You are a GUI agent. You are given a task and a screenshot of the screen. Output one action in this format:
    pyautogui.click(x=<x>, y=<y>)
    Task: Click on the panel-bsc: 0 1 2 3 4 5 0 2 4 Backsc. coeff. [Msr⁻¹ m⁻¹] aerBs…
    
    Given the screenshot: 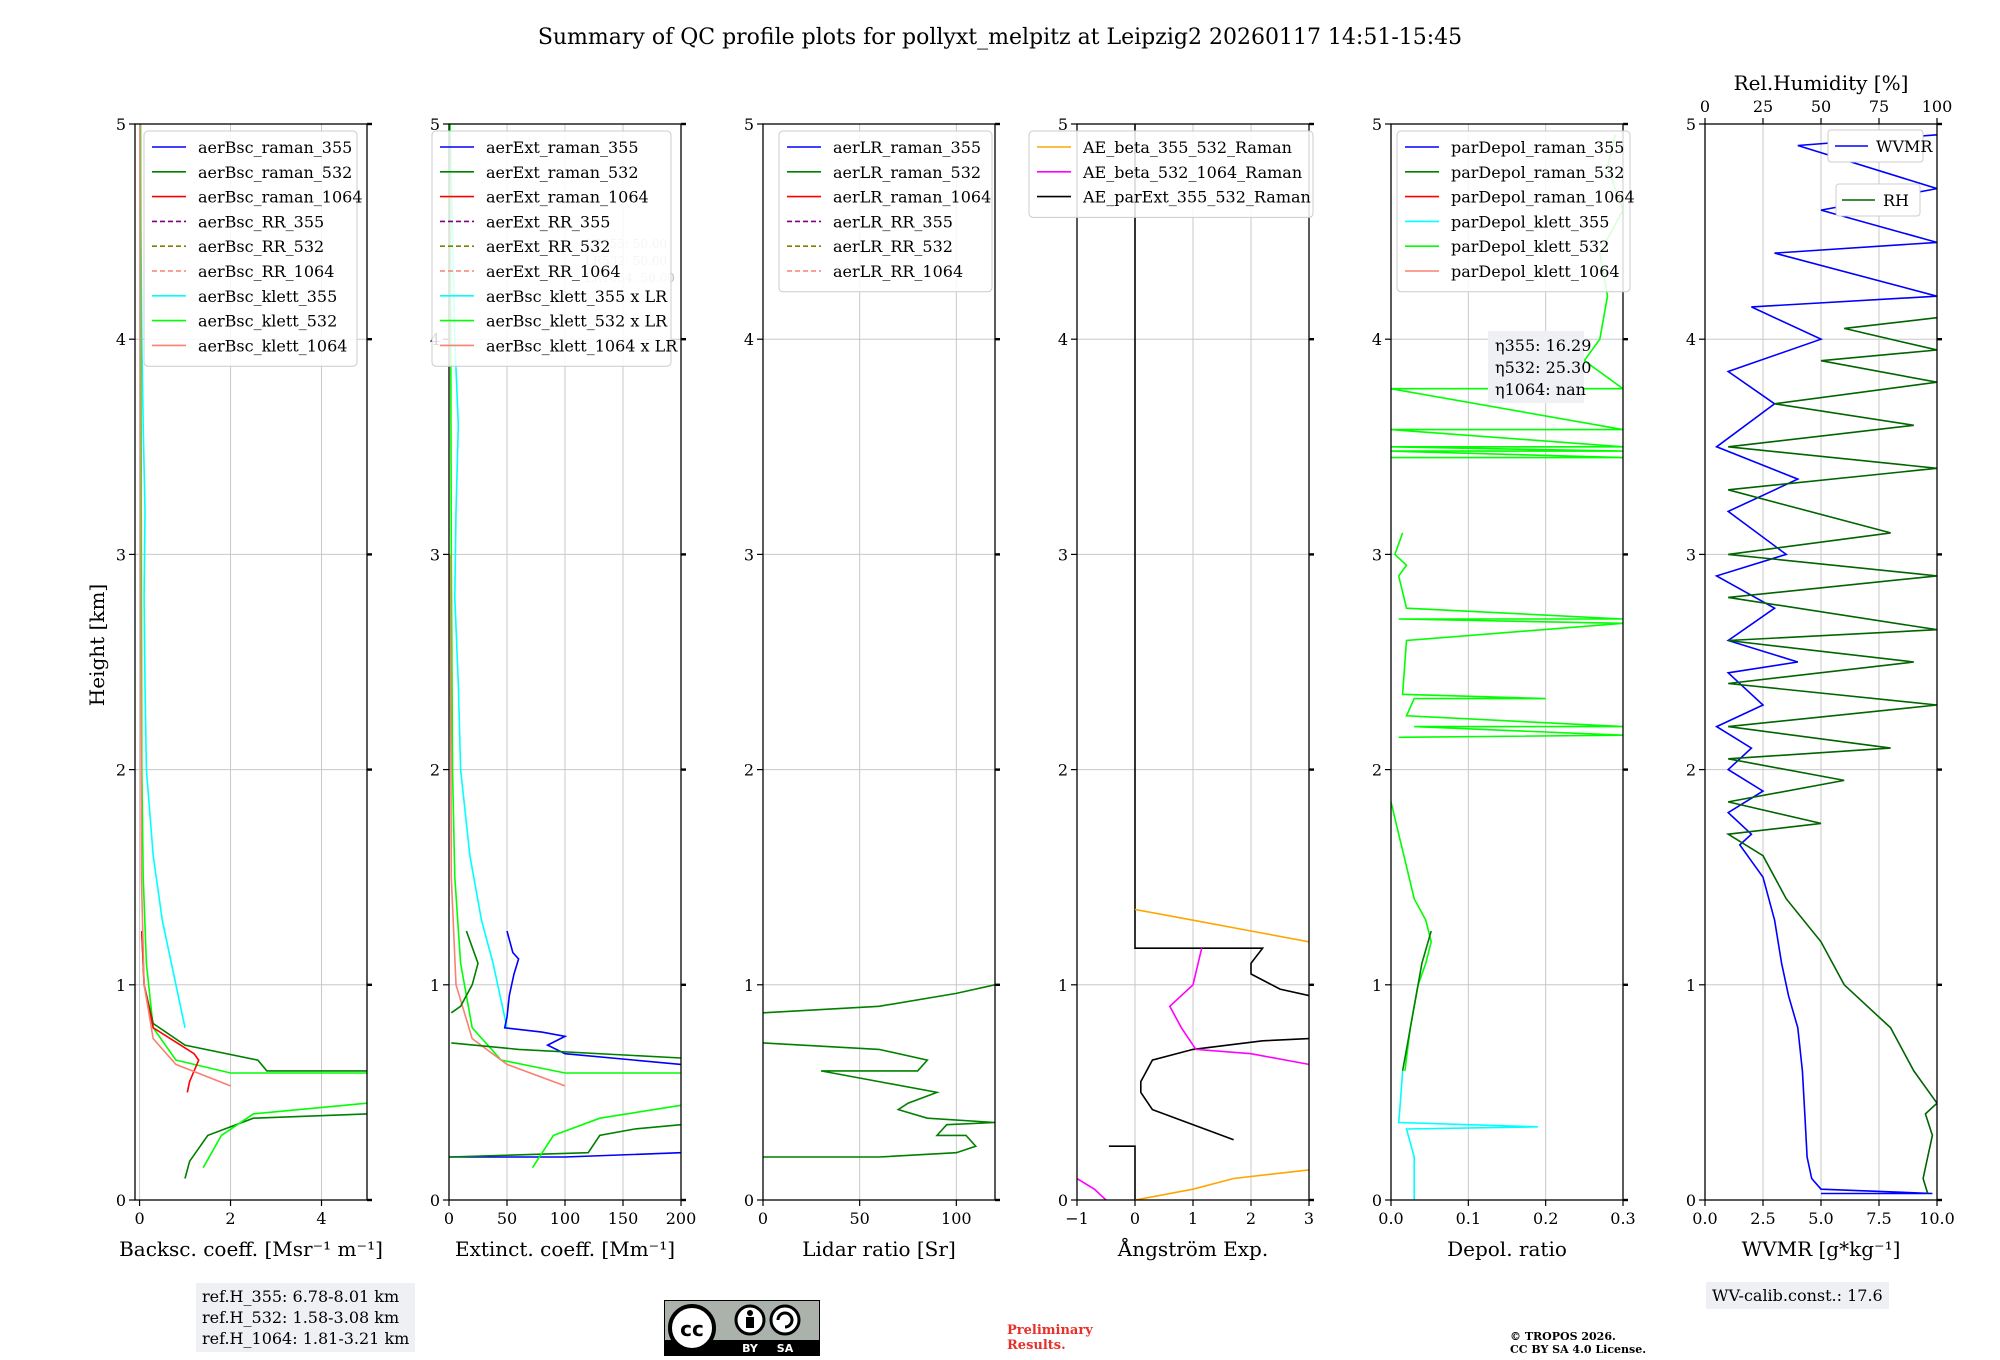 What is the action you would take?
    pyautogui.click(x=249, y=688)
    